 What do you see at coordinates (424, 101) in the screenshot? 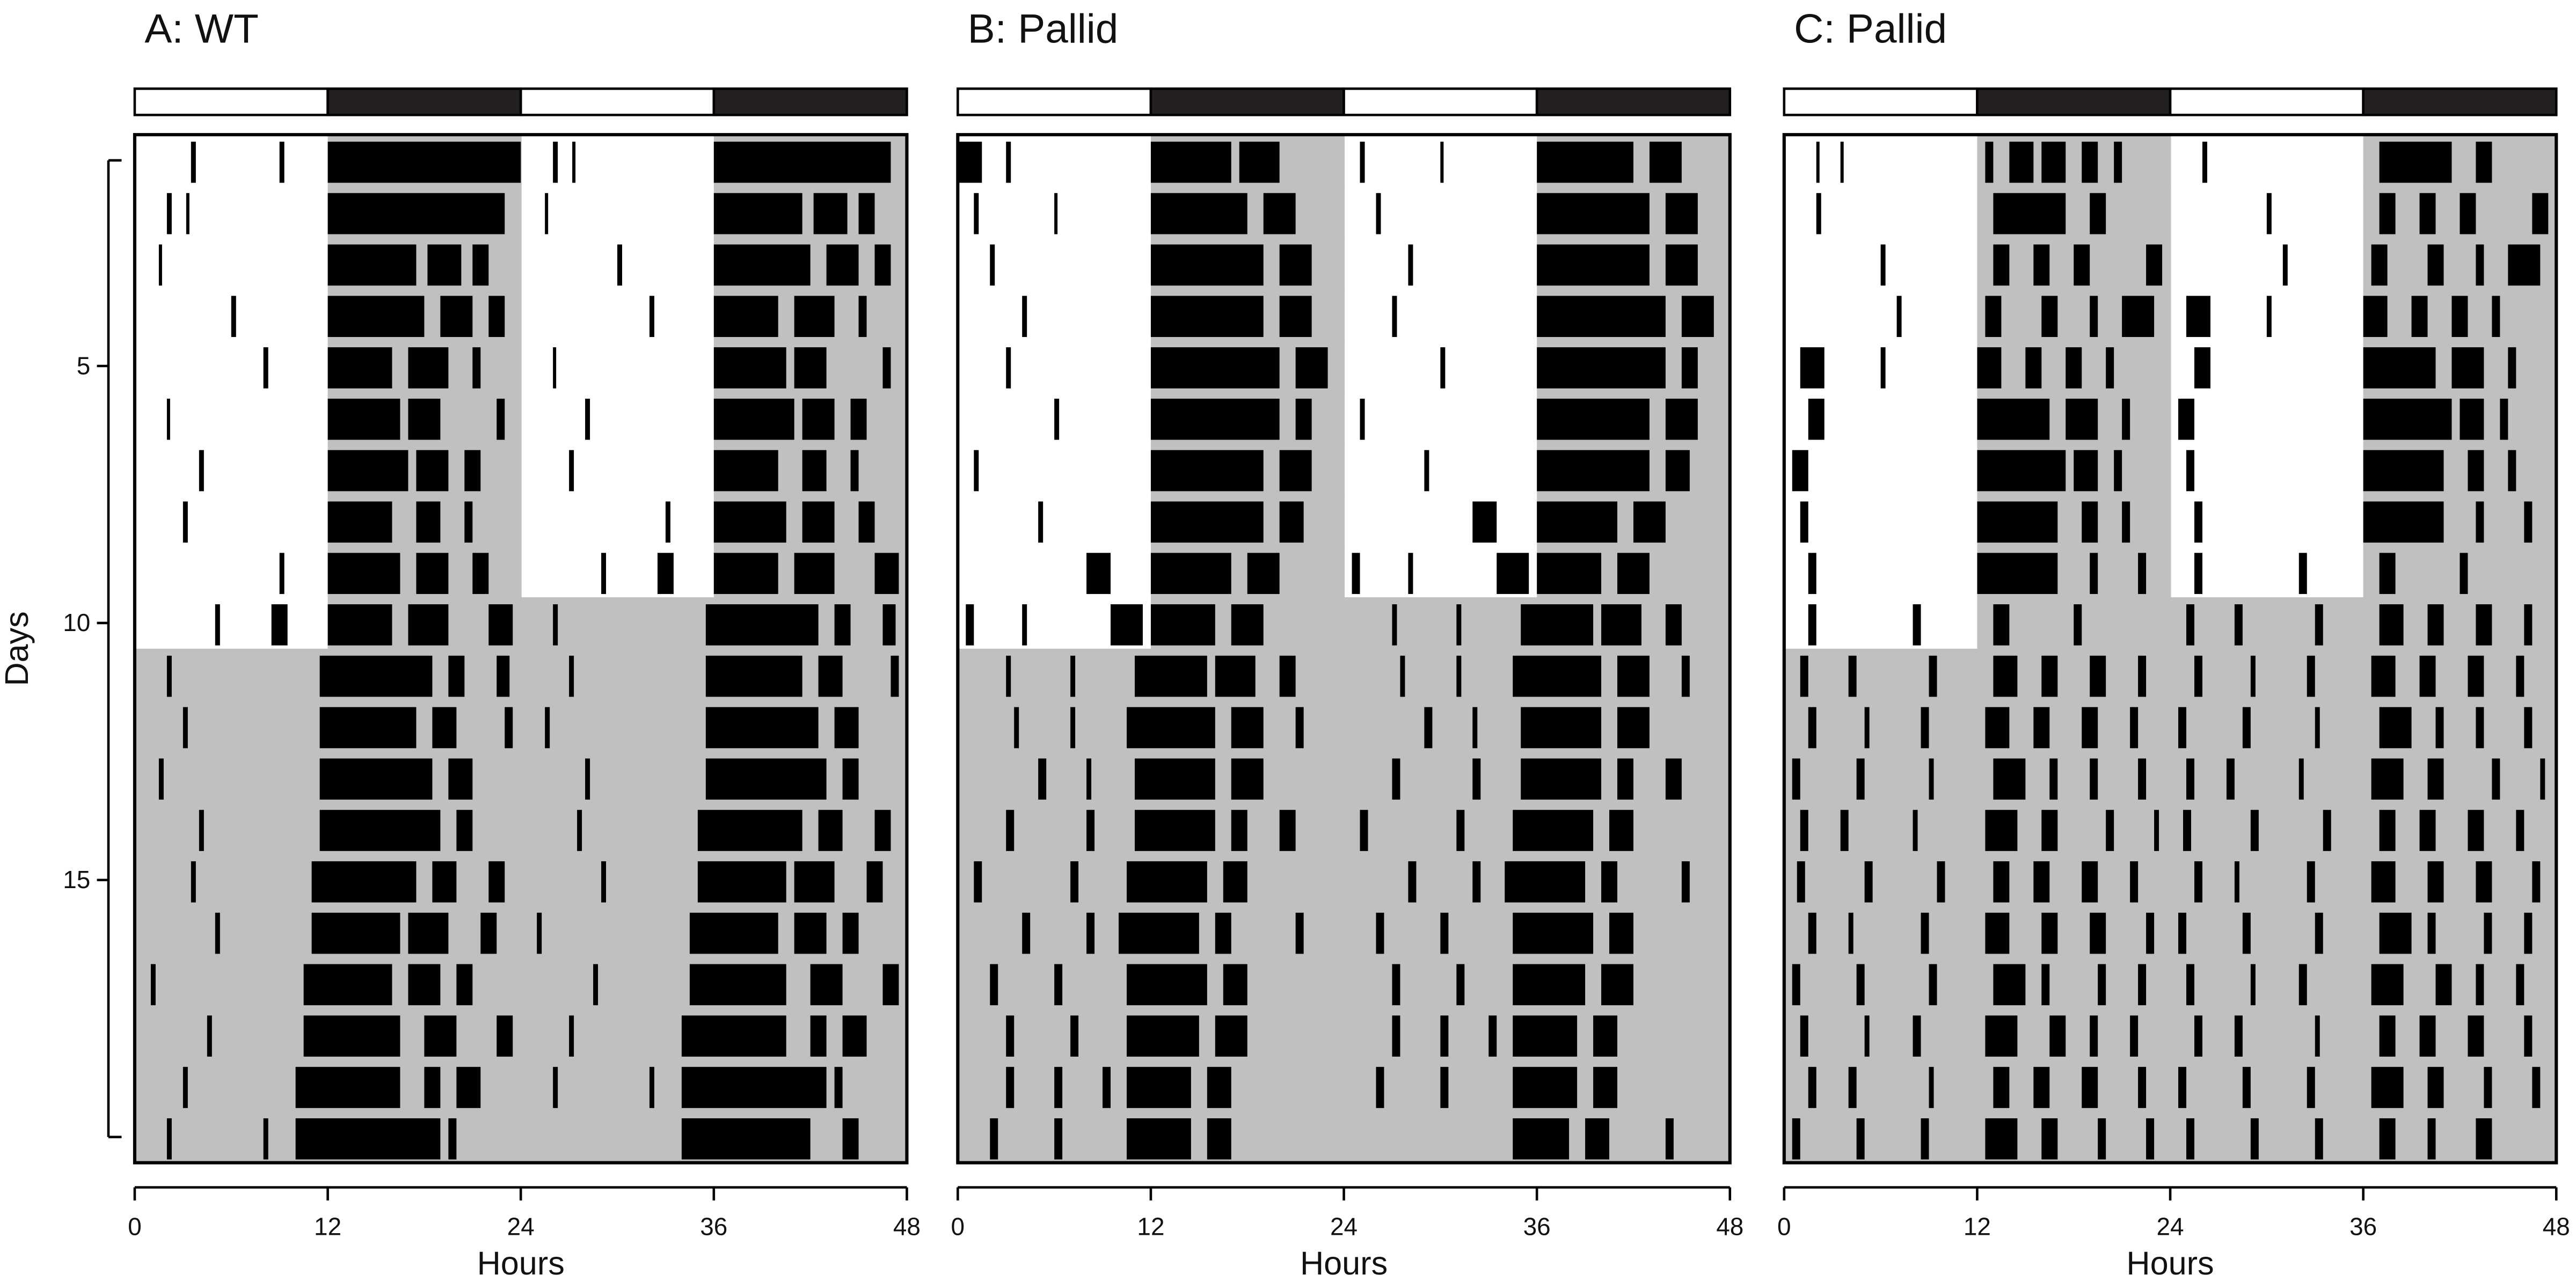
I see `ld-dark` at bounding box center [424, 101].